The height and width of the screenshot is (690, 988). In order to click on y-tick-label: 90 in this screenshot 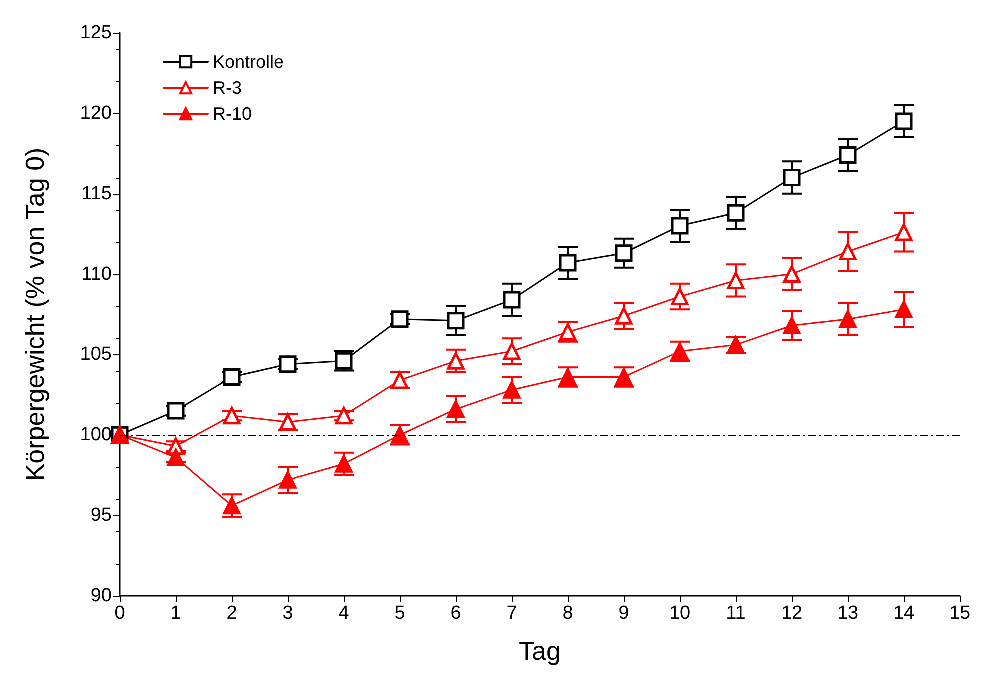, I will do `click(101, 596)`.